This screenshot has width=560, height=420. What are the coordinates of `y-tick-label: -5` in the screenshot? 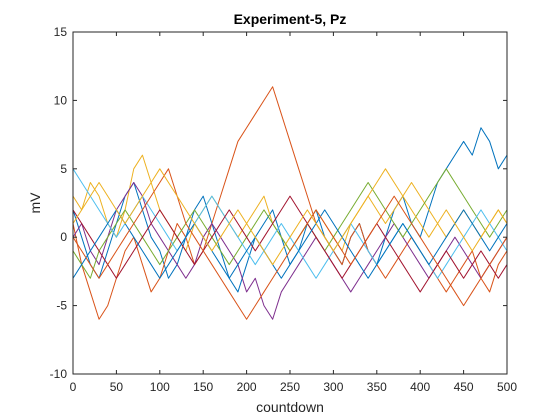 It's located at (61, 306).